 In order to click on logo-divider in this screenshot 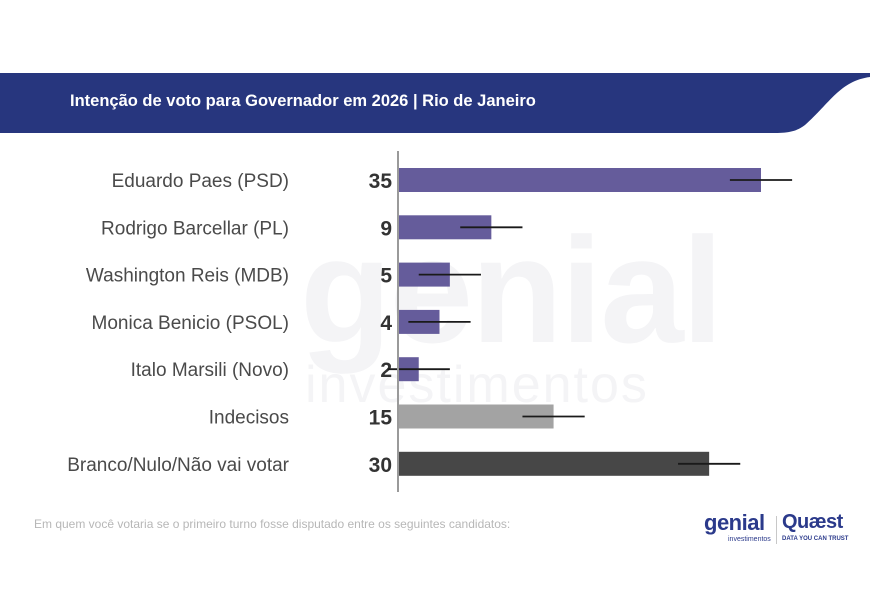, I will do `click(776, 530)`.